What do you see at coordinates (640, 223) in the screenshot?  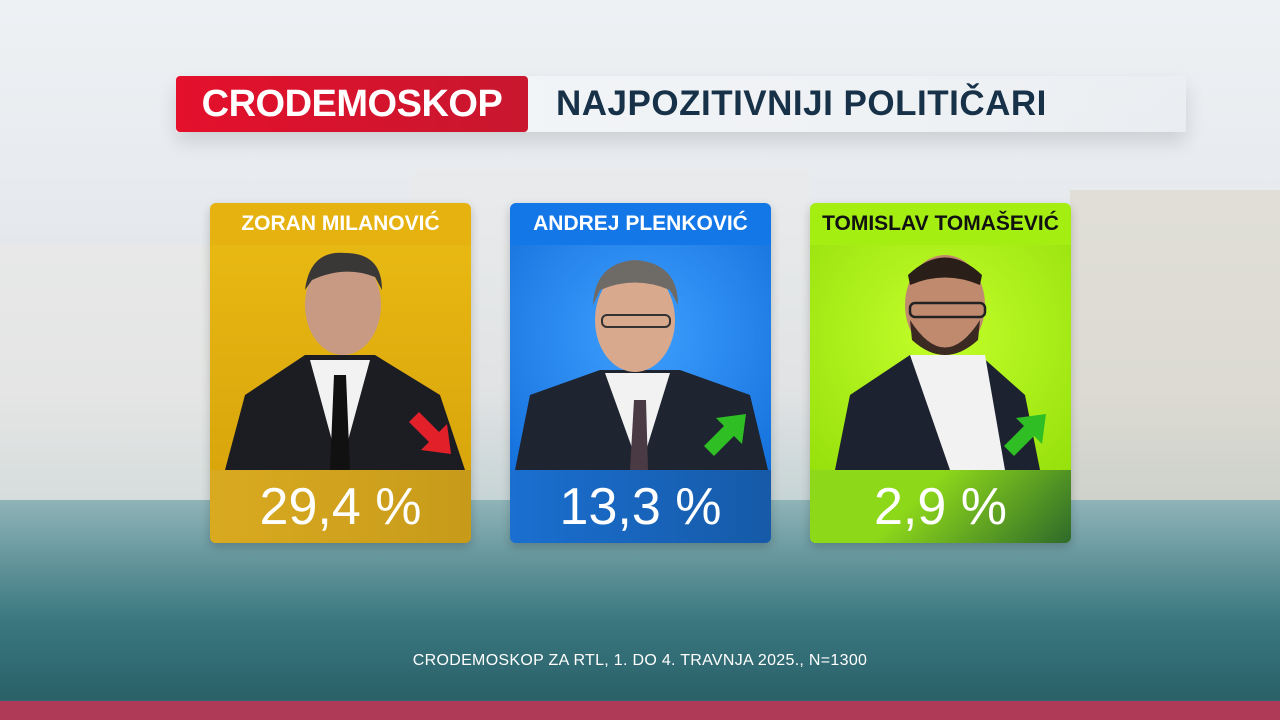 I see `politician-name: ANDREJ PLENKOVIĆ` at bounding box center [640, 223].